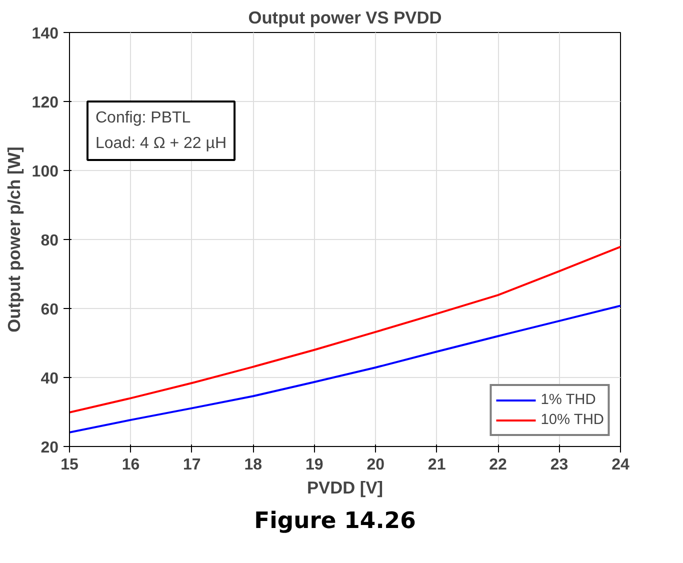  Describe the element at coordinates (568, 400) in the screenshot. I see `legend-label: 1% THD` at that location.